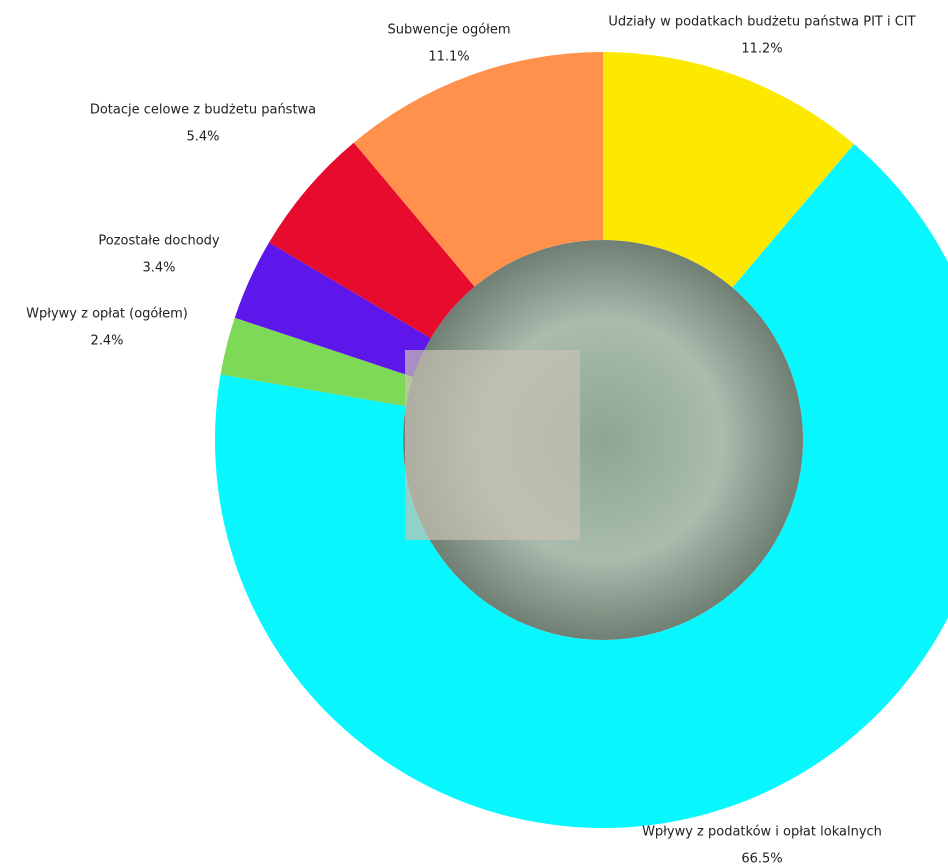  I want to click on slice-value: 11.1%, so click(448, 57).